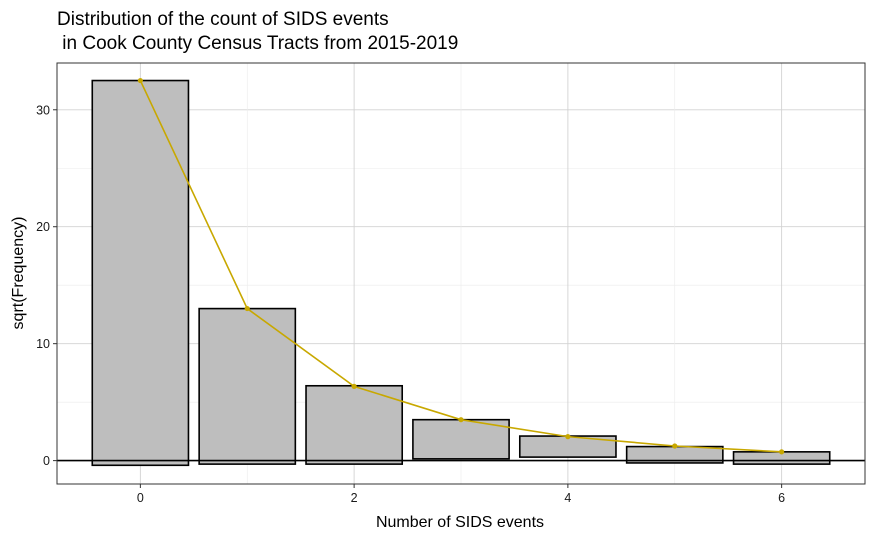 This screenshot has height=540, width=875. Describe the element at coordinates (781, 498) in the screenshot. I see `x-tick-label: 6` at that location.